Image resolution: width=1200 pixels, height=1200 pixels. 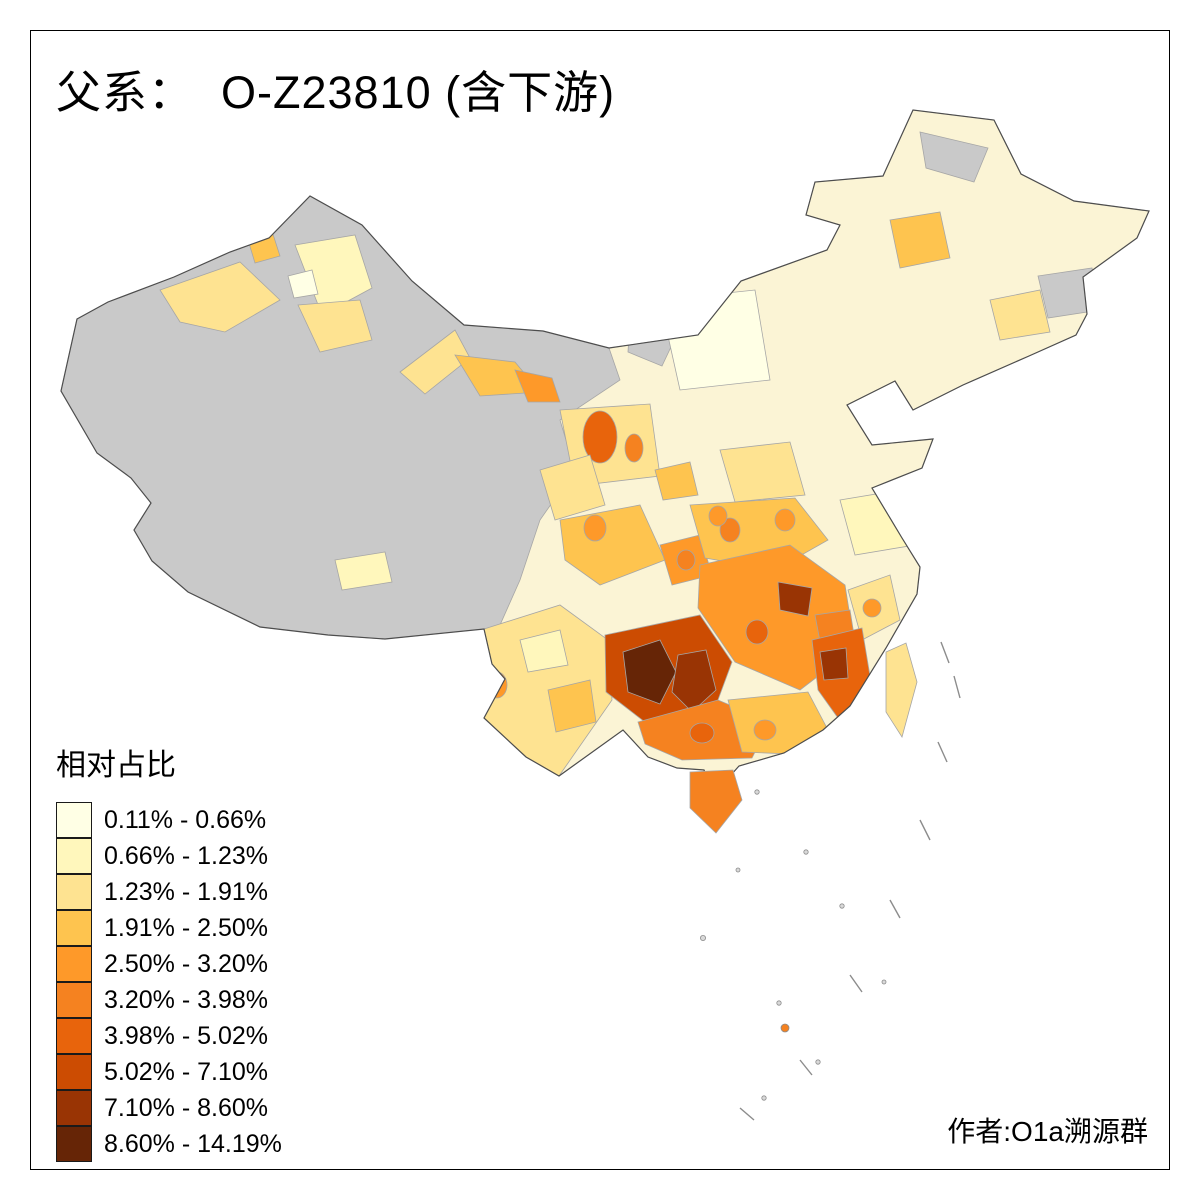 I want to click on region-linxia, so click(x=634, y=448).